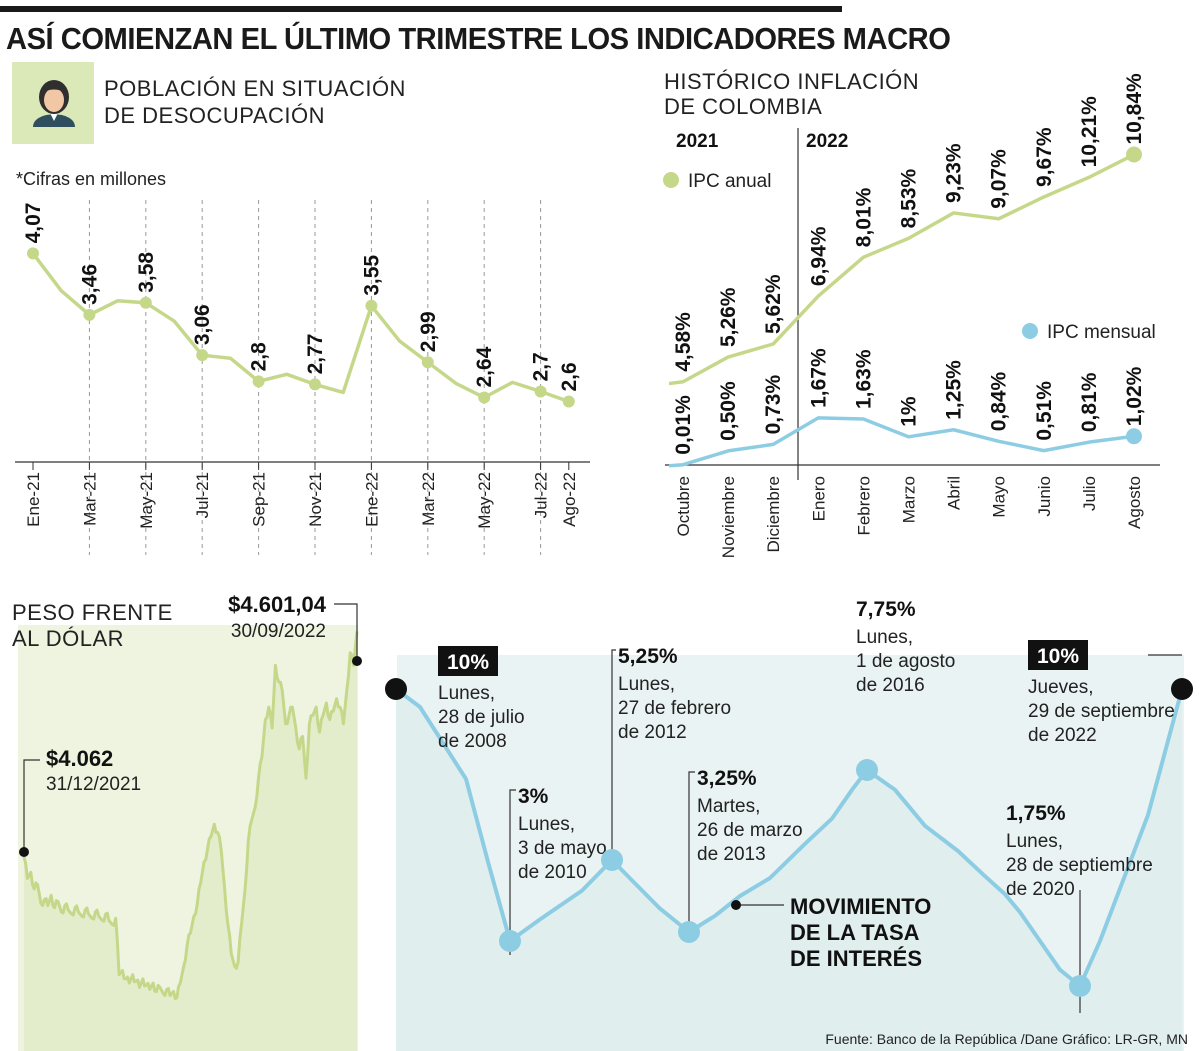 This screenshot has height=1051, width=1200. Describe the element at coordinates (1134, 154) in the screenshot. I see `ipc-annual-endpoint` at that location.